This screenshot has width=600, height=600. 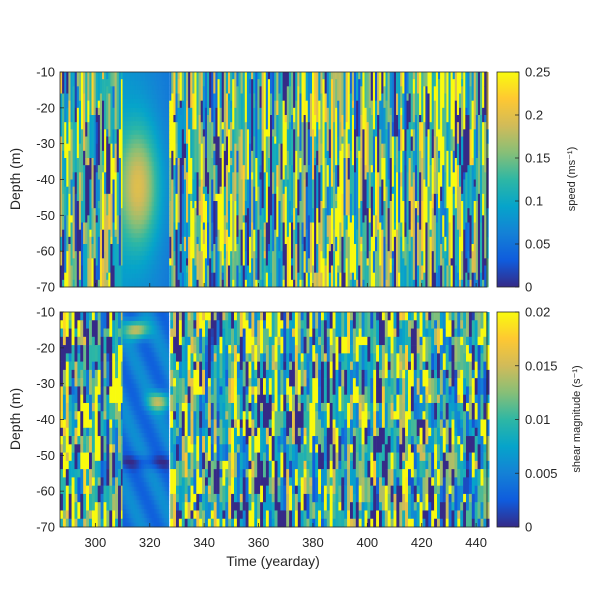 I want to click on top-gap-cell, so click(x=168, y=240).